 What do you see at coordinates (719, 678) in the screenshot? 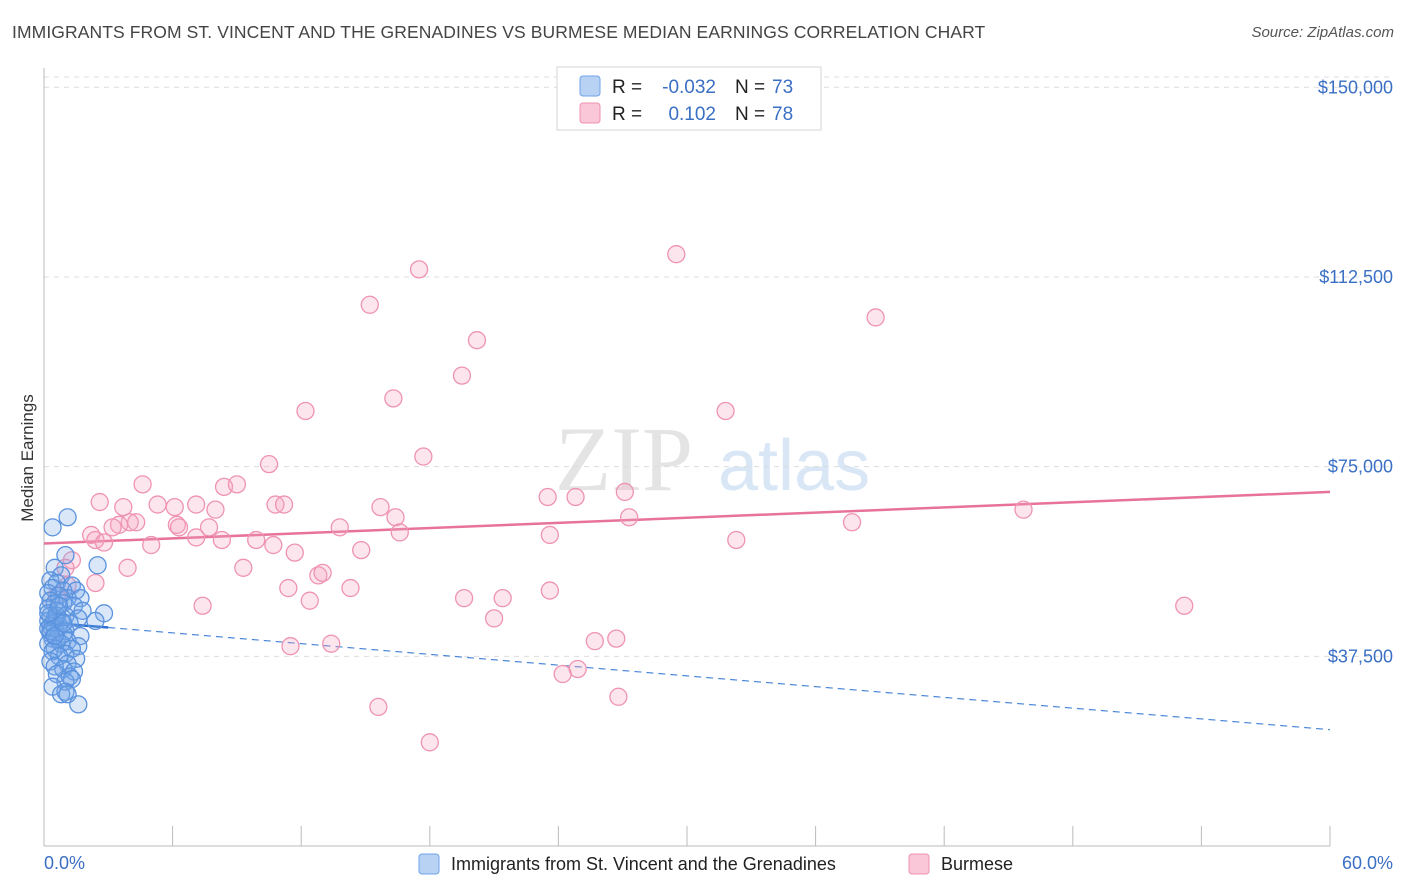
I see `trend-line-svg-dashed` at bounding box center [719, 678].